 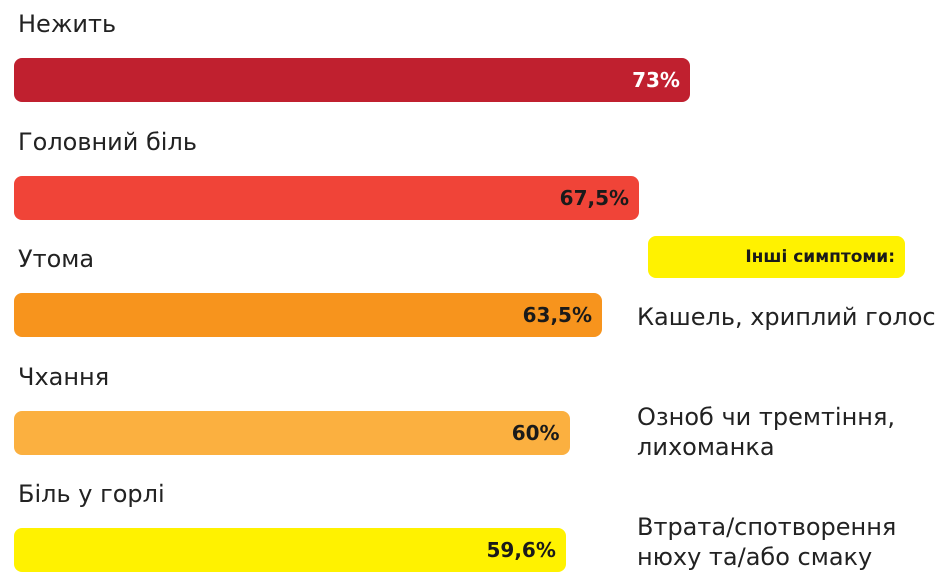 What do you see at coordinates (521, 550) in the screenshot?
I see `value-label: 59,6%` at bounding box center [521, 550].